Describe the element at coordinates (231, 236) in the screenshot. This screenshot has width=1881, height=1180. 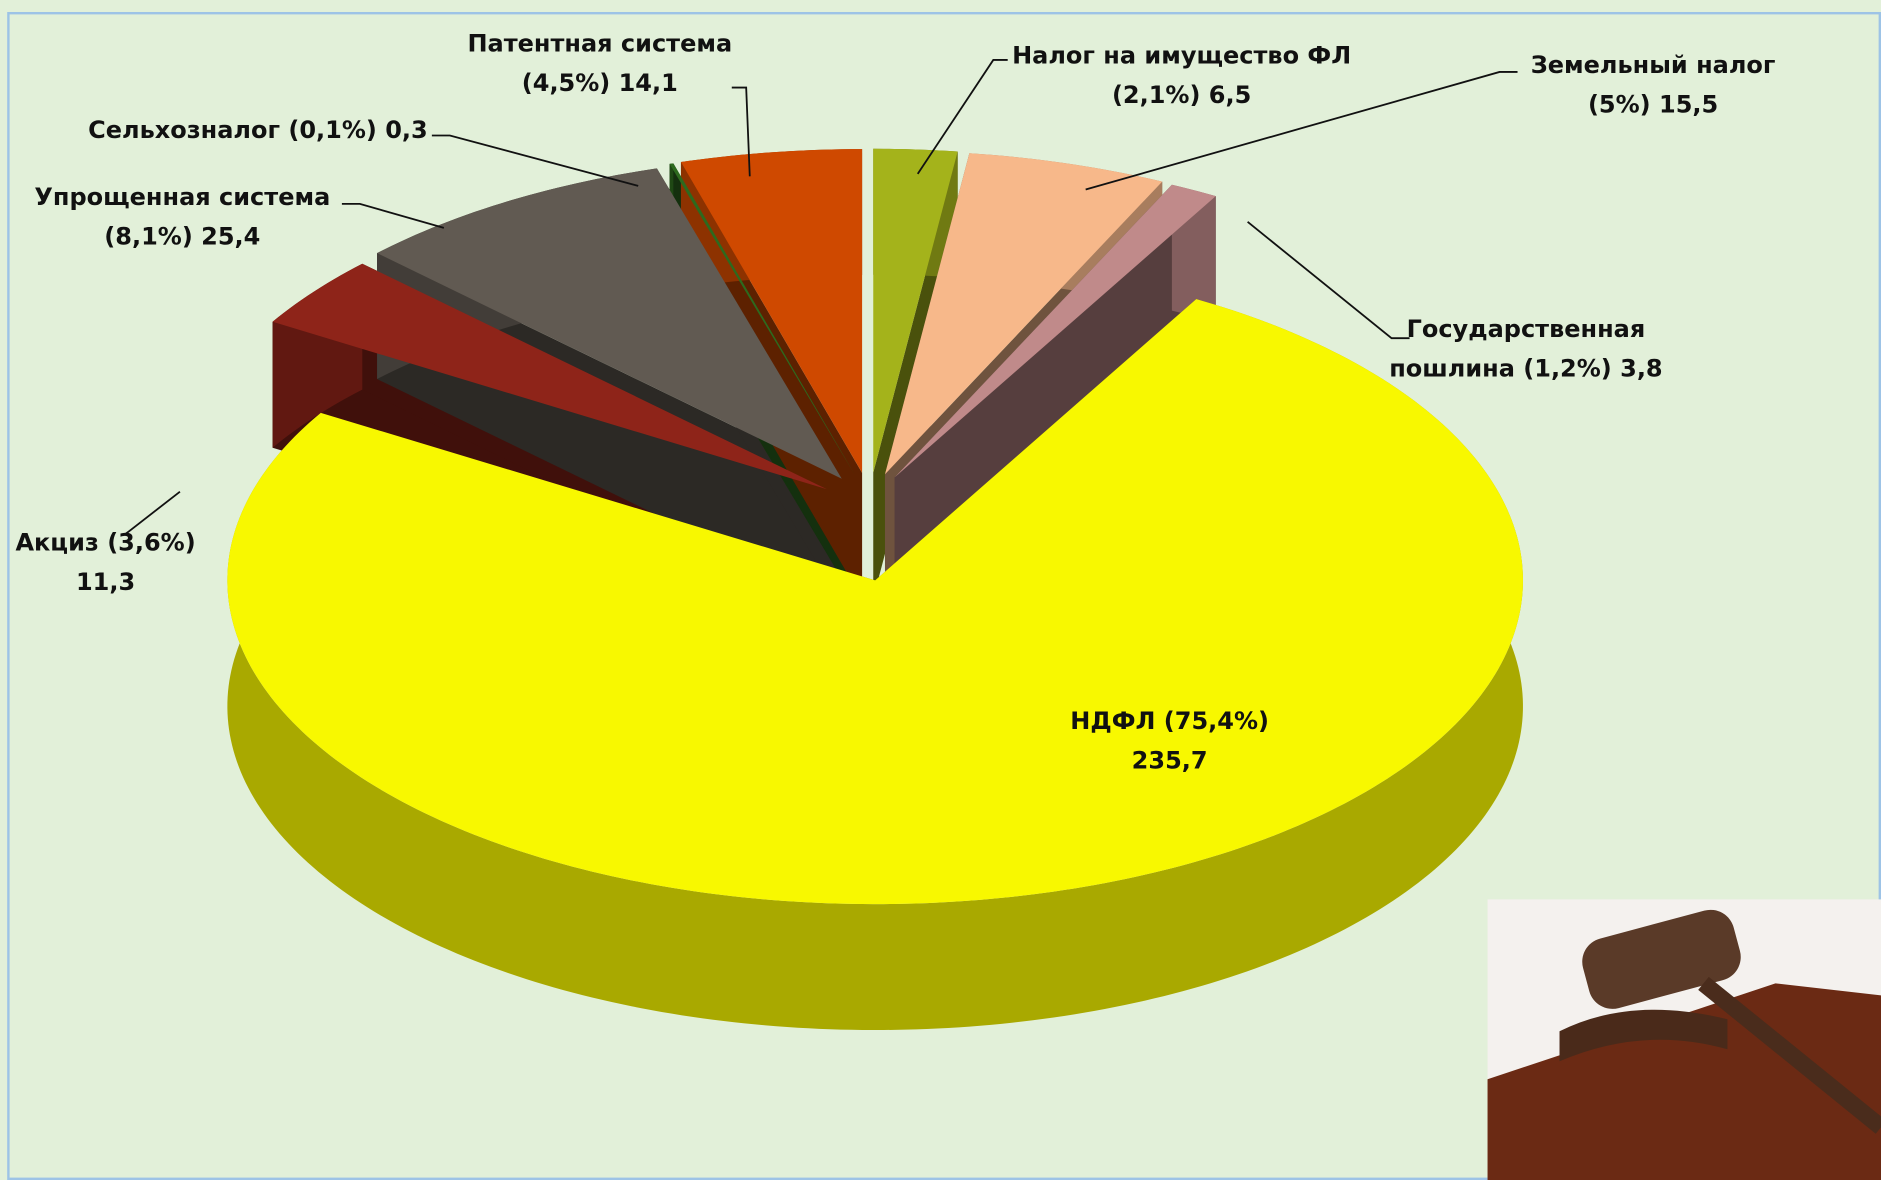
I see `label-value: 25,4` at that location.